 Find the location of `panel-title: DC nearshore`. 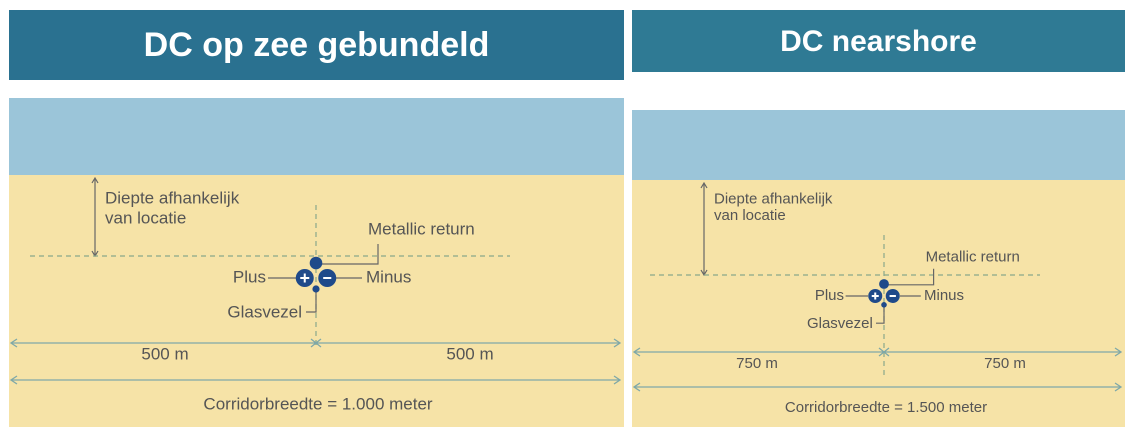

panel-title: DC nearshore is located at coordinates (878, 41).